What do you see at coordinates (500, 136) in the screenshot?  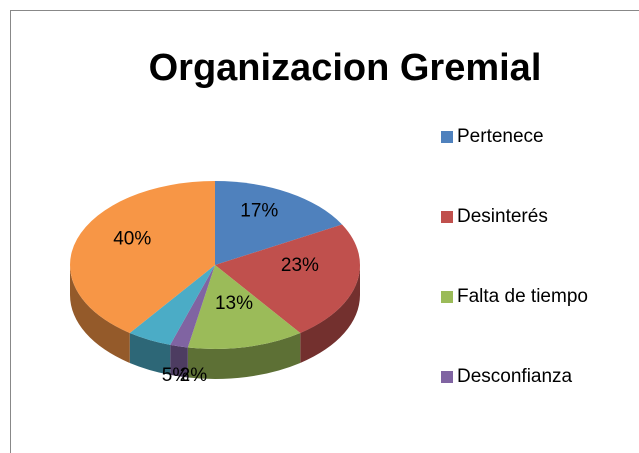 I see `legend-label: Pertenece` at bounding box center [500, 136].